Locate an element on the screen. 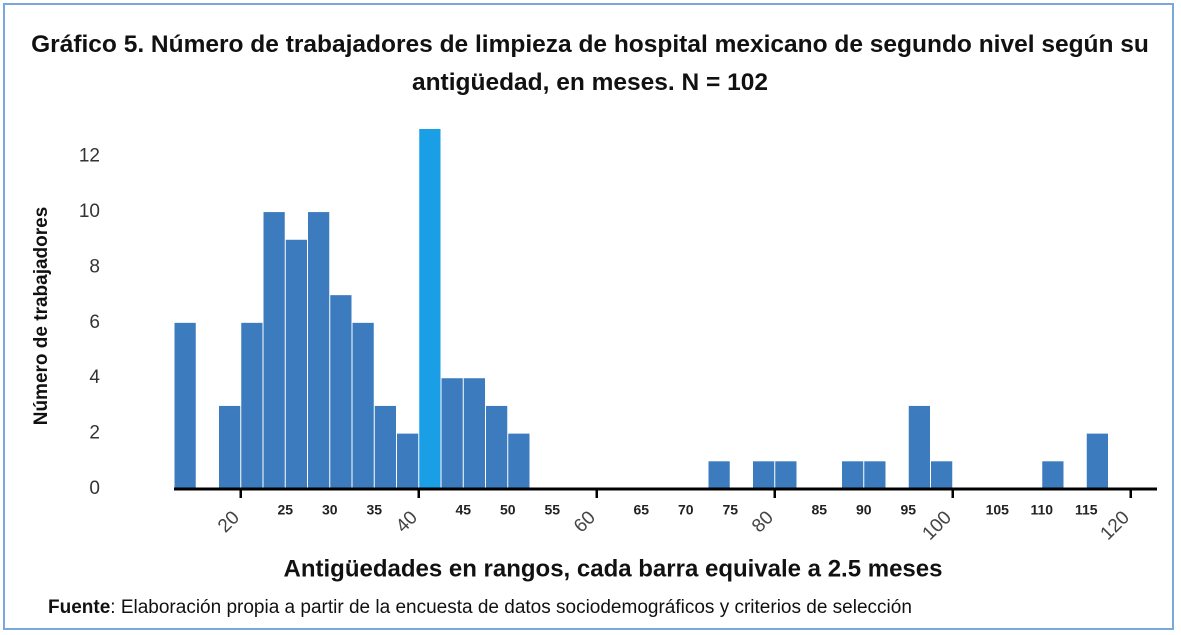  x-tick-label: 40 is located at coordinates (407, 522).